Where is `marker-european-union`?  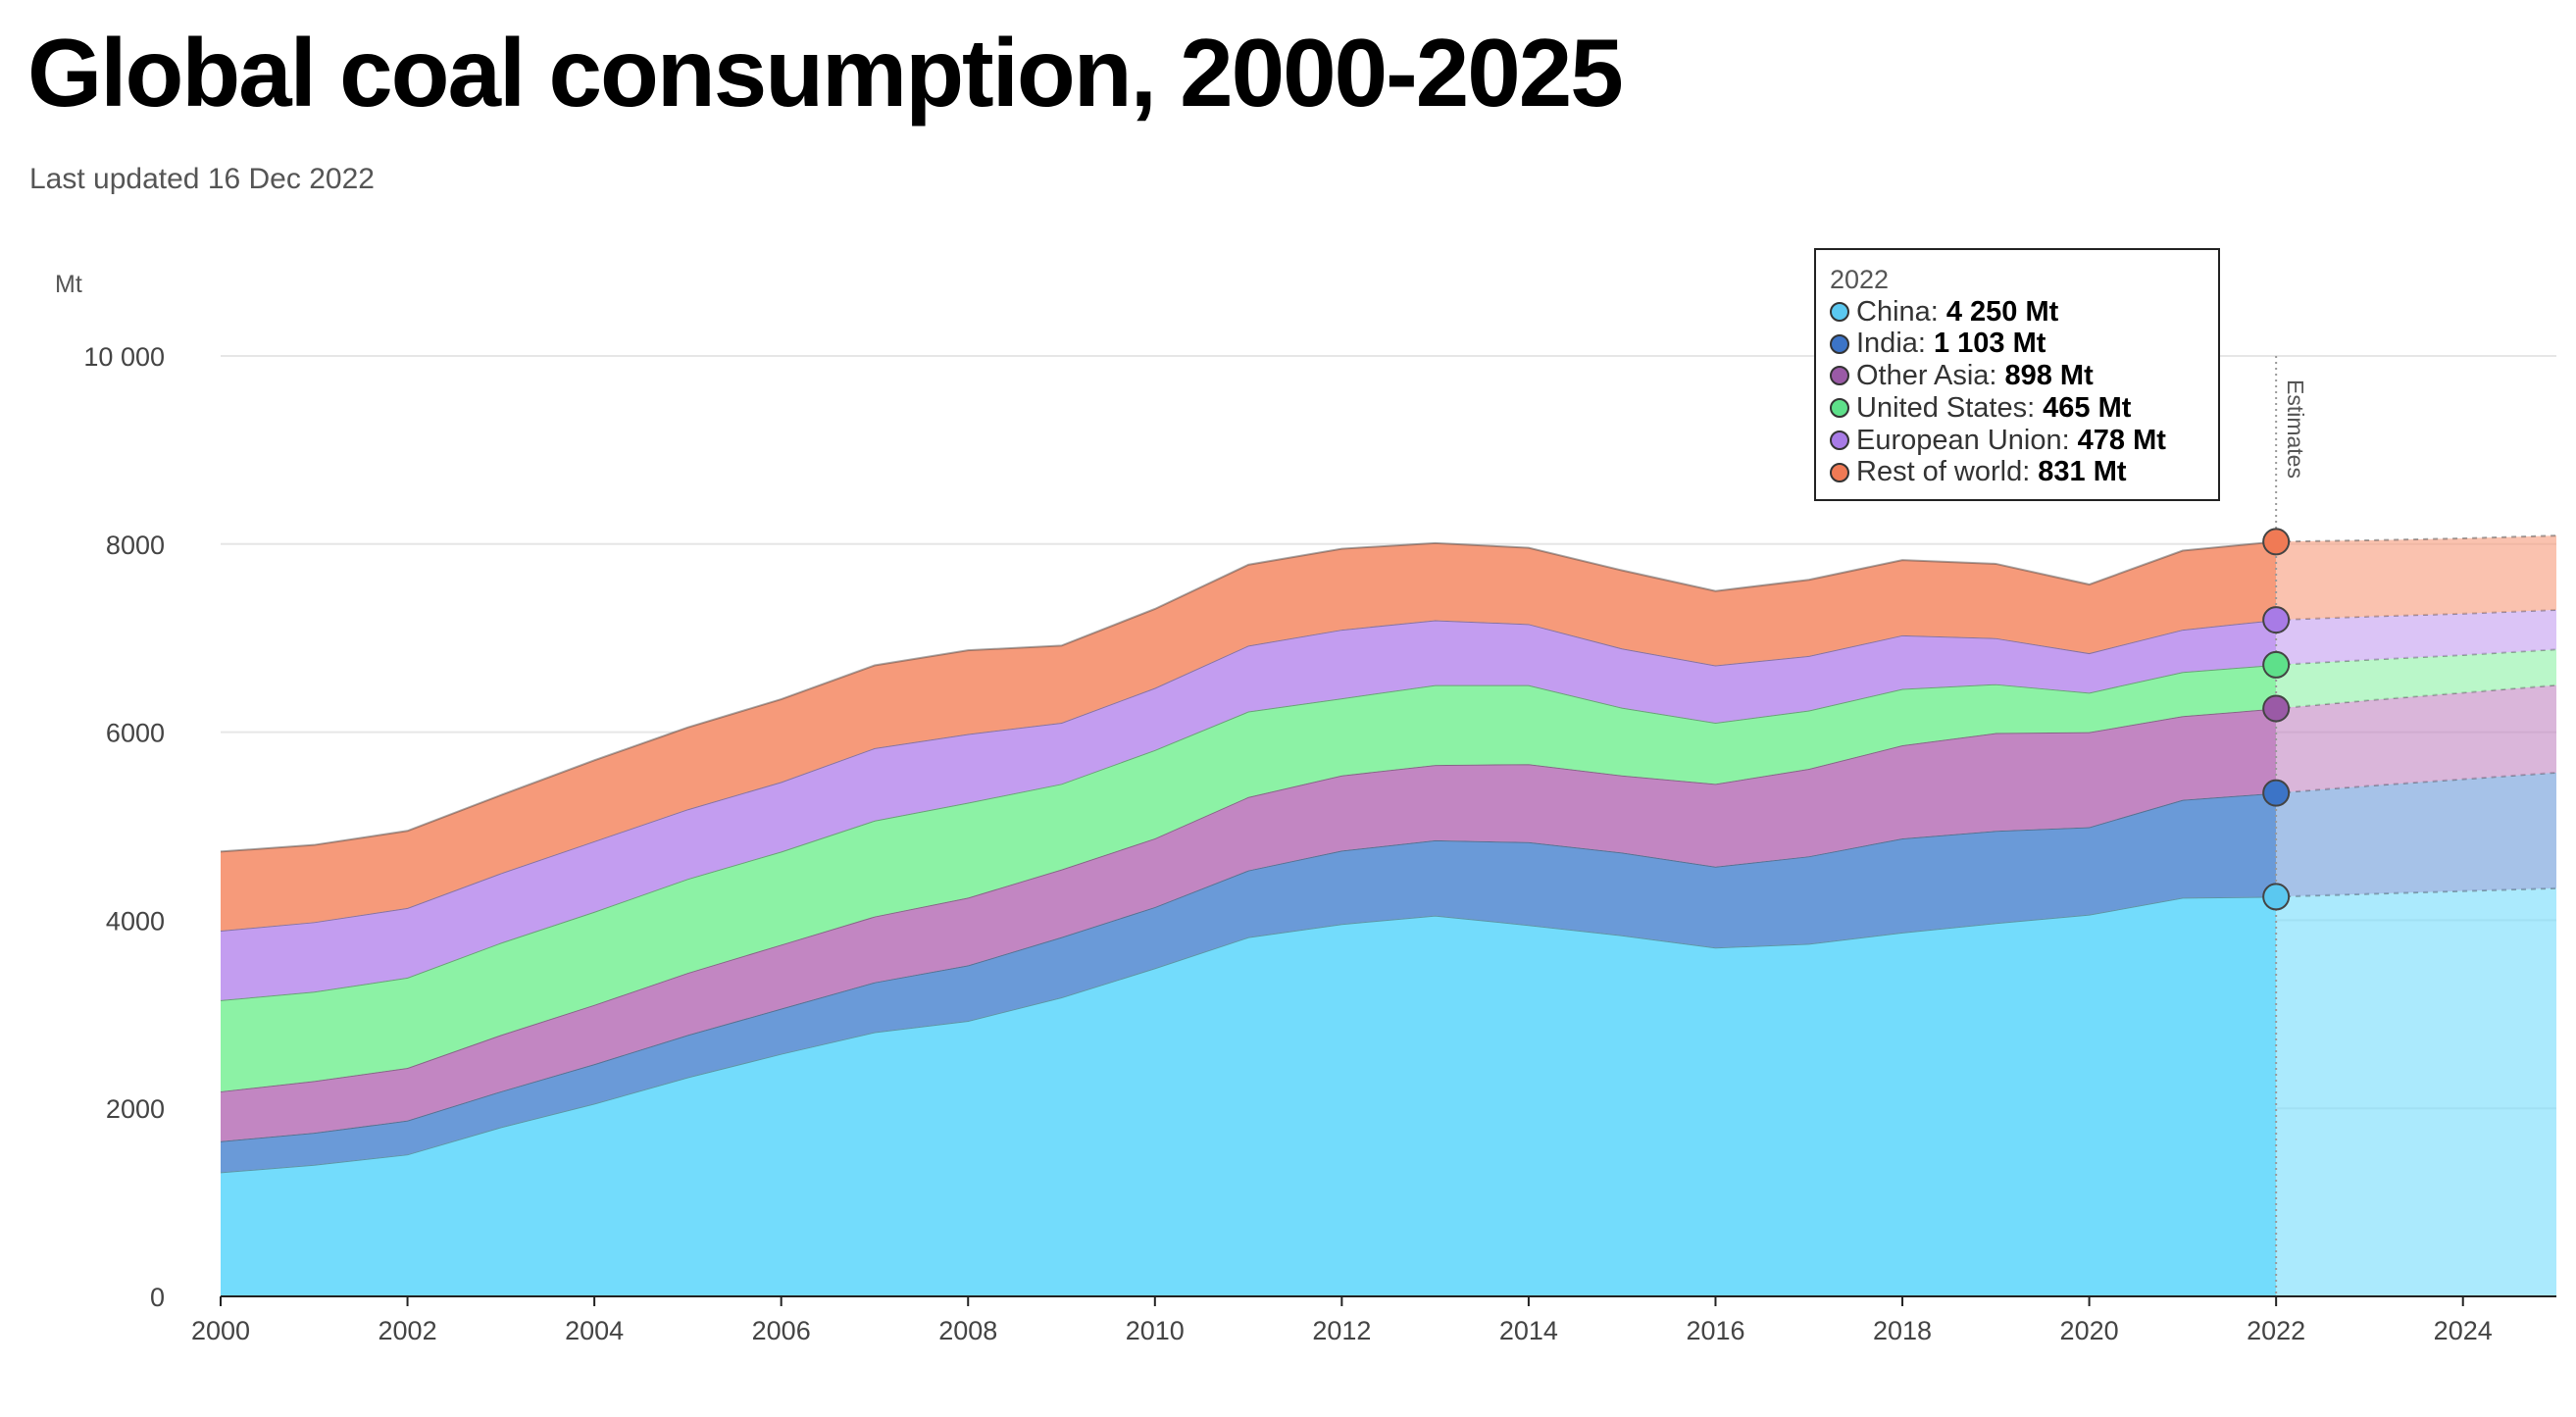
marker-european-union is located at coordinates (2276, 620).